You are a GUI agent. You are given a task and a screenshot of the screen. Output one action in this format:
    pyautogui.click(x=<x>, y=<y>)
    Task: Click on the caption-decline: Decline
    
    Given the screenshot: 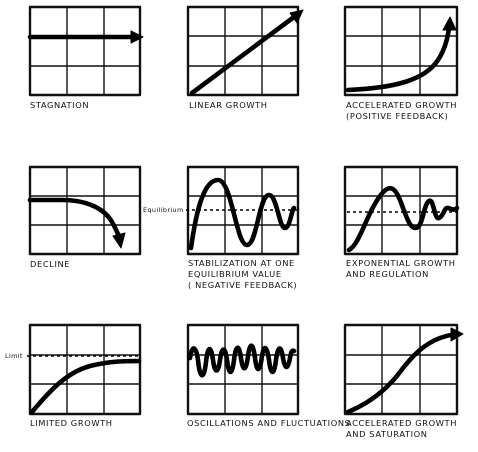 What is the action you would take?
    pyautogui.click(x=50, y=264)
    